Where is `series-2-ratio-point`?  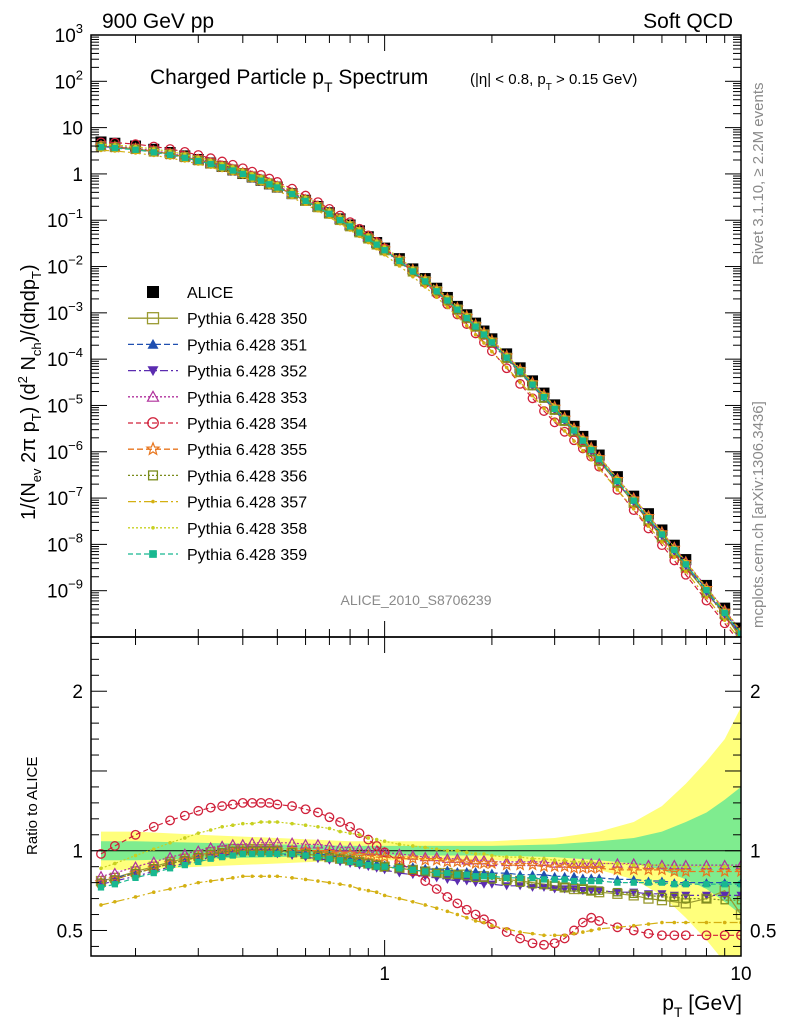 series-2-ratio-point is located at coordinates (476, 871).